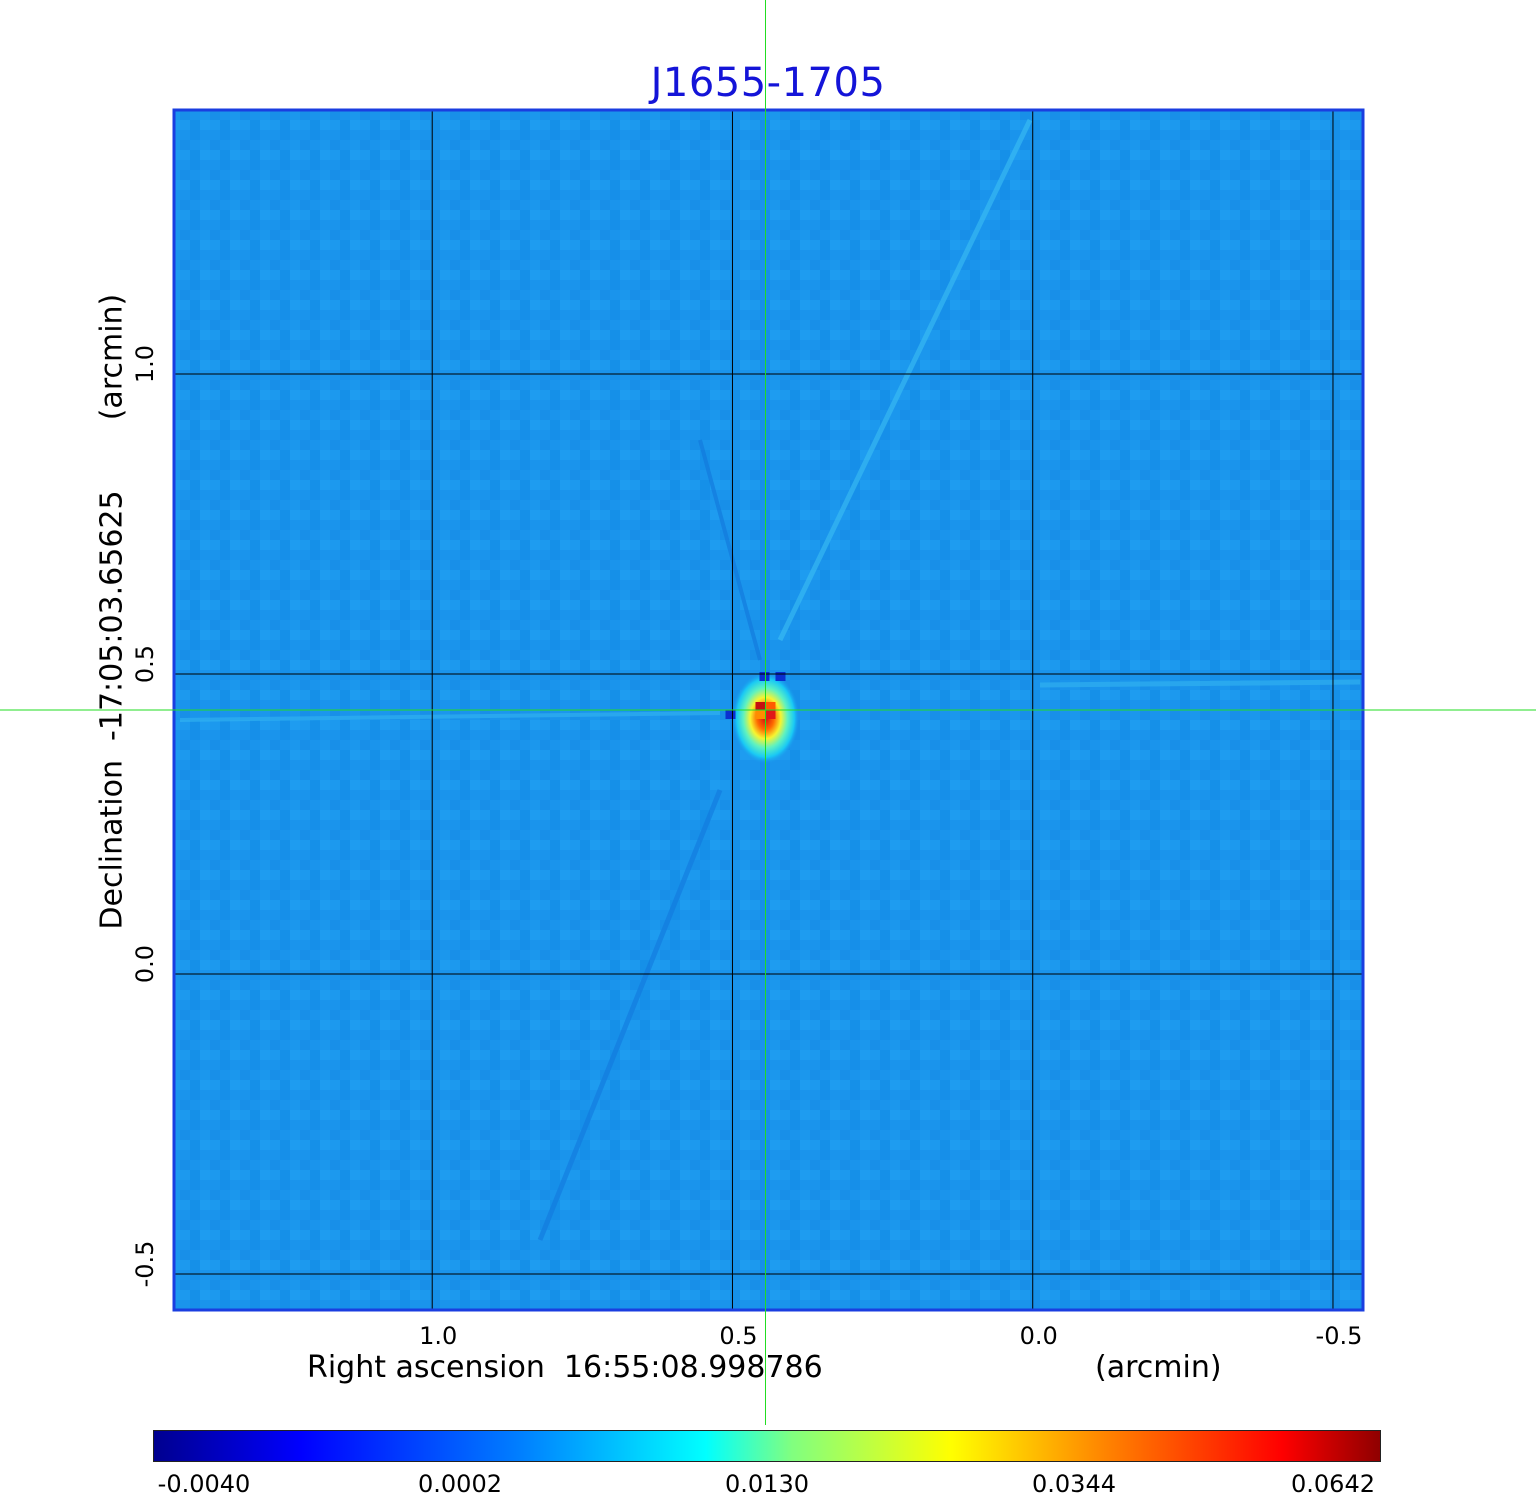 The image size is (1536, 1500). What do you see at coordinates (145, 664) in the screenshot?
I see `y-tick-label: 0.5` at bounding box center [145, 664].